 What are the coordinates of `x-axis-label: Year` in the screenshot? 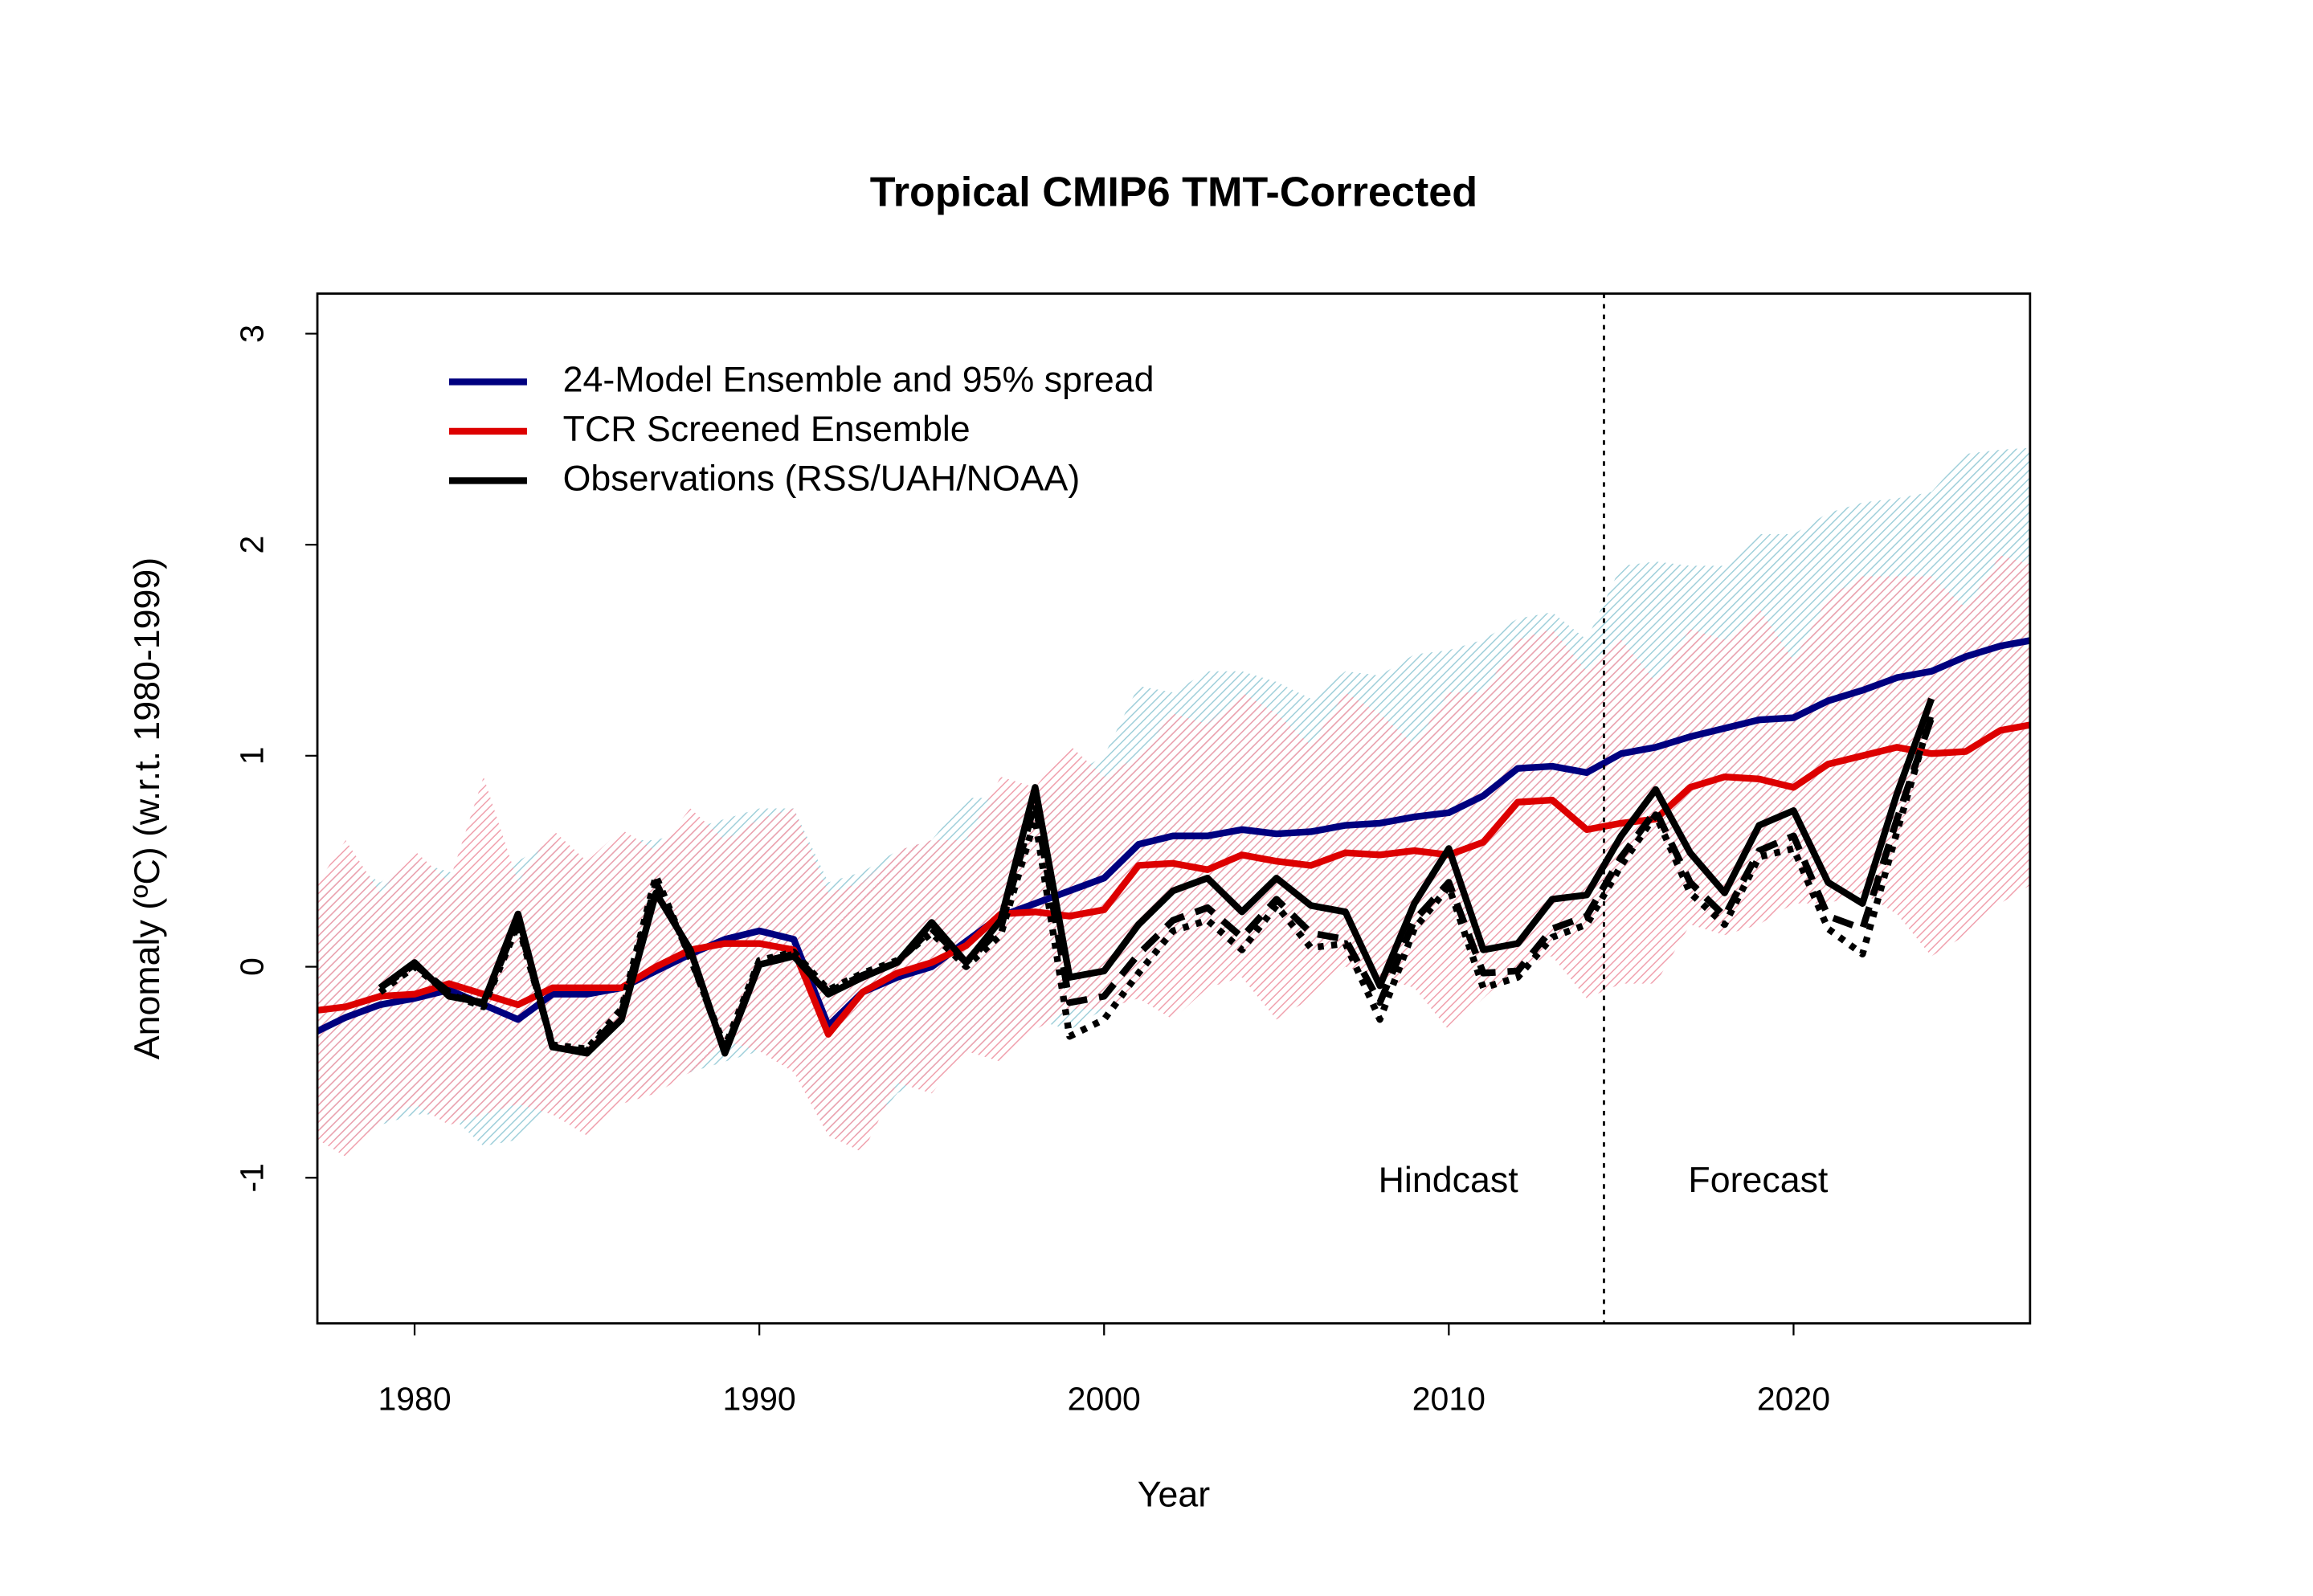 It's located at (1174, 1495).